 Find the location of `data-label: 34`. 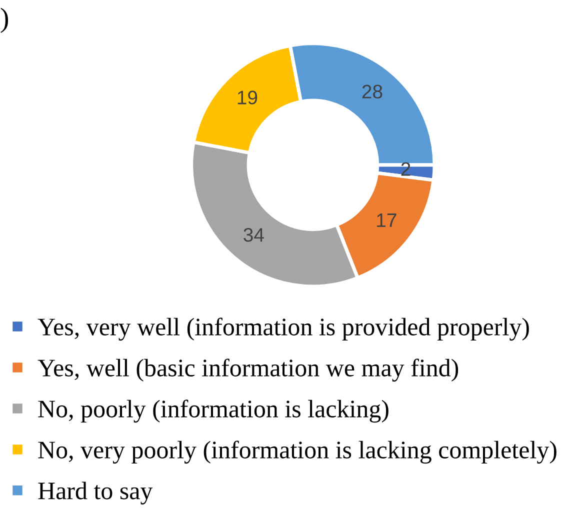

data-label: 34 is located at coordinates (254, 235).